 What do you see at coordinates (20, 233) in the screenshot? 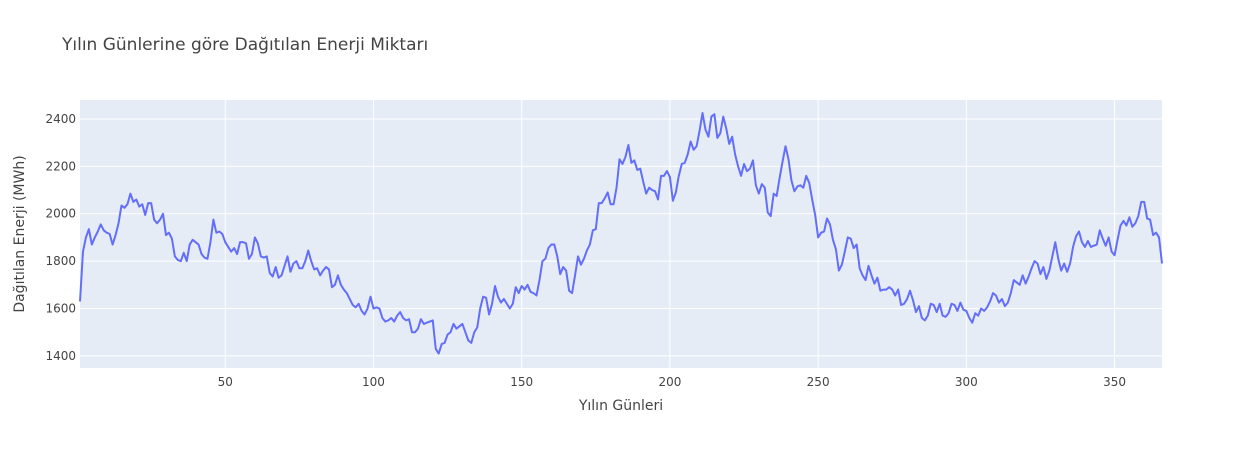
I see `y-axis-title: Dağıtılan Enerji (MWh)` at bounding box center [20, 233].